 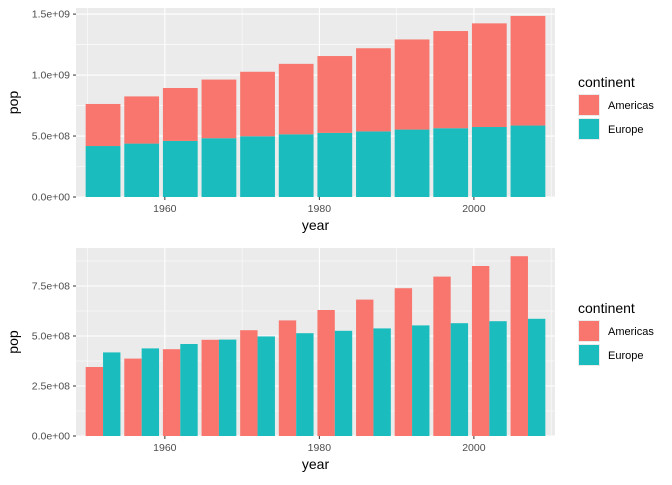 I want to click on y-tick-label: 2.5e+08, so click(x=51, y=387).